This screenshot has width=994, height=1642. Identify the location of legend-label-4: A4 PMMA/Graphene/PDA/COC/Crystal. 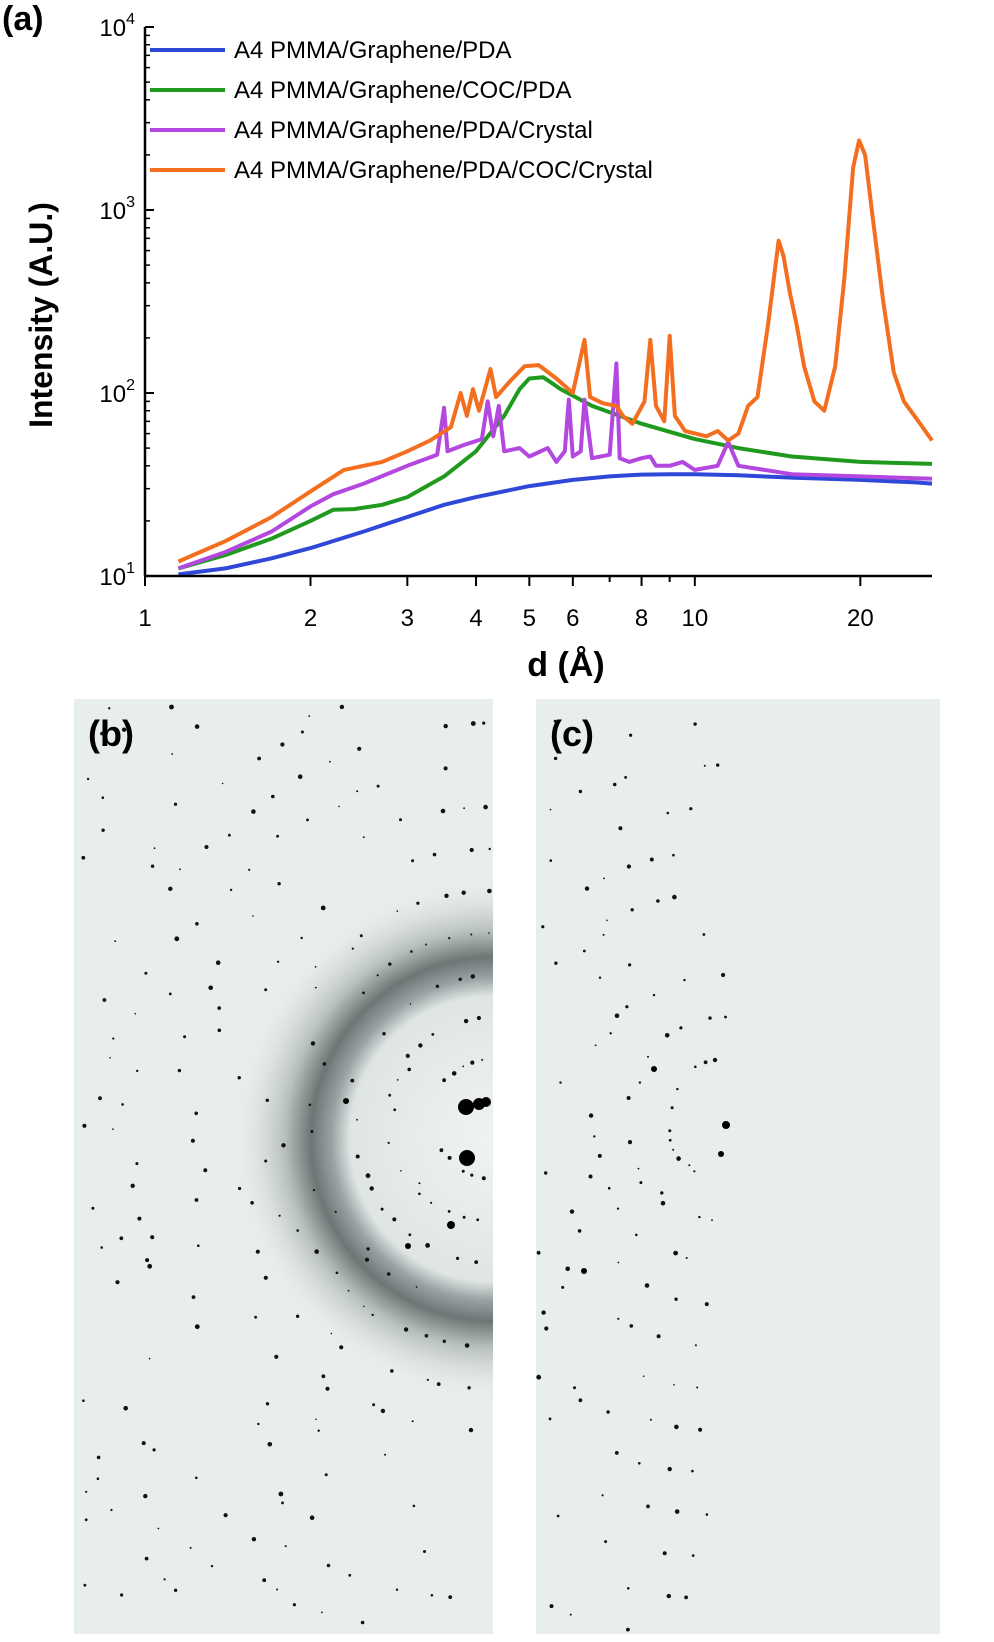
(443, 170).